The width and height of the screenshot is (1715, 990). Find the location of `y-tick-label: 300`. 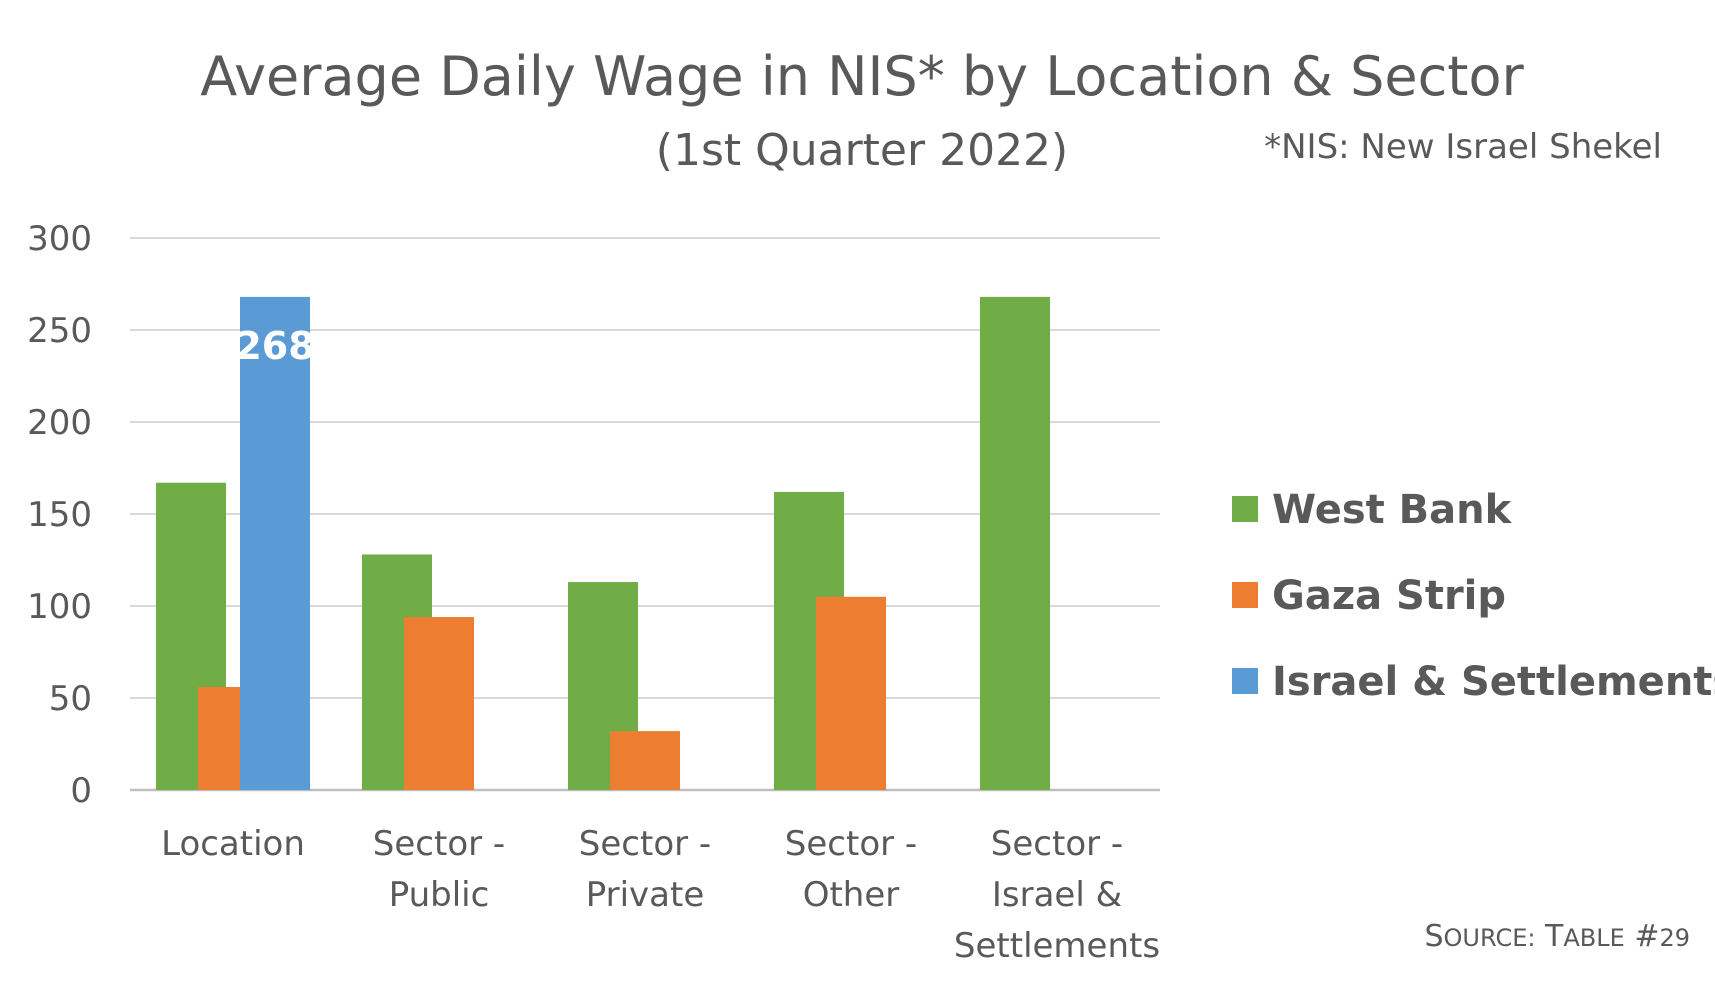

y-tick-label: 300 is located at coordinates (59, 239).